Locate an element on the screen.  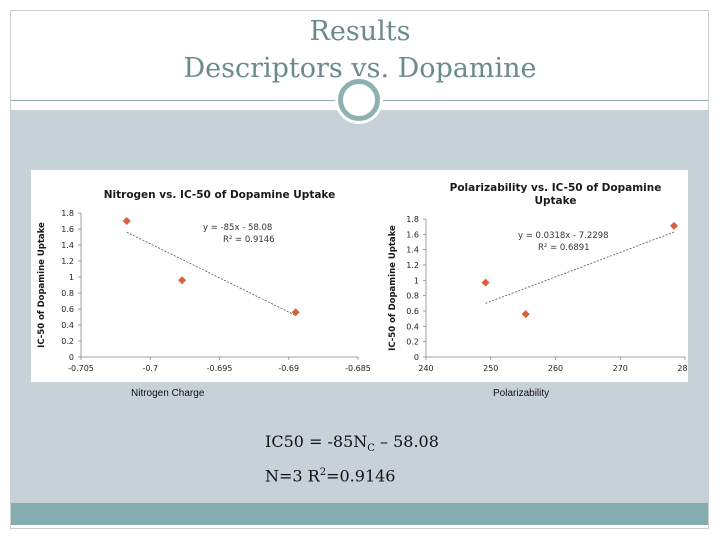
equation-line-1: IC50 = -85NC – 58.08 is located at coordinates (352, 445).